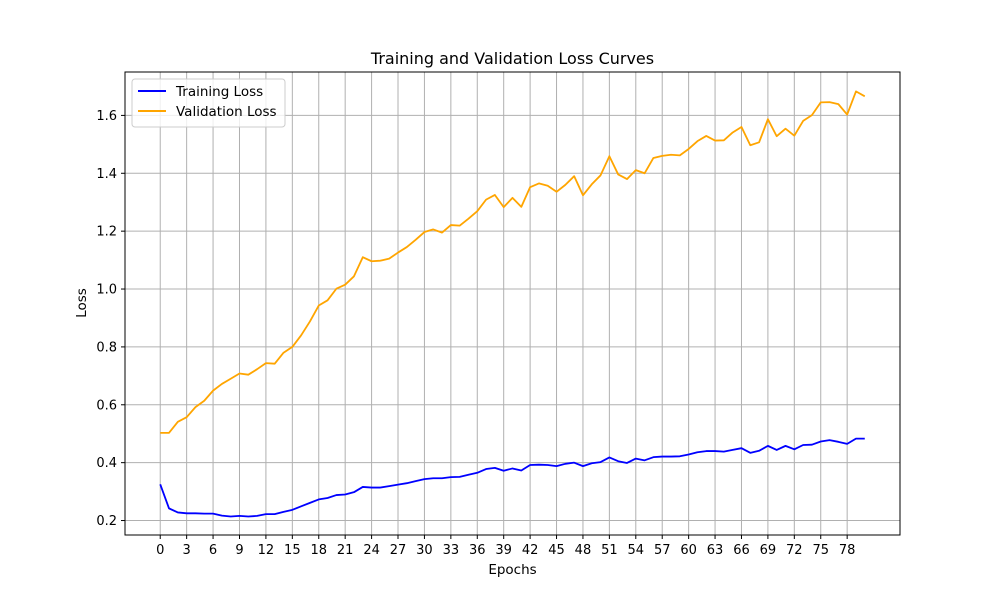 The width and height of the screenshot is (1000, 600). I want to click on x-tick-label: 9, so click(239, 550).